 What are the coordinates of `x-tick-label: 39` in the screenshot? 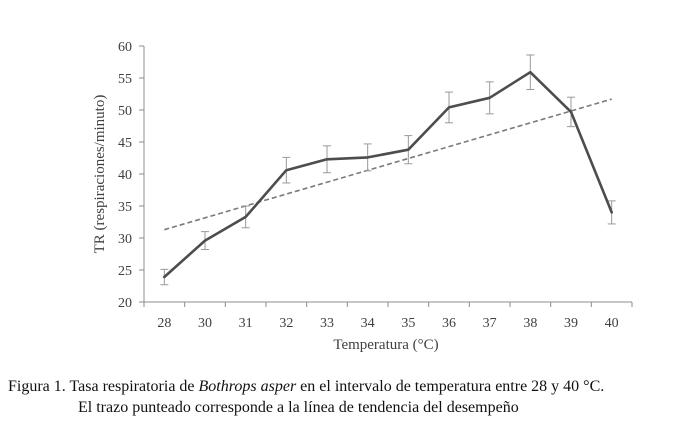 It's located at (571, 323).